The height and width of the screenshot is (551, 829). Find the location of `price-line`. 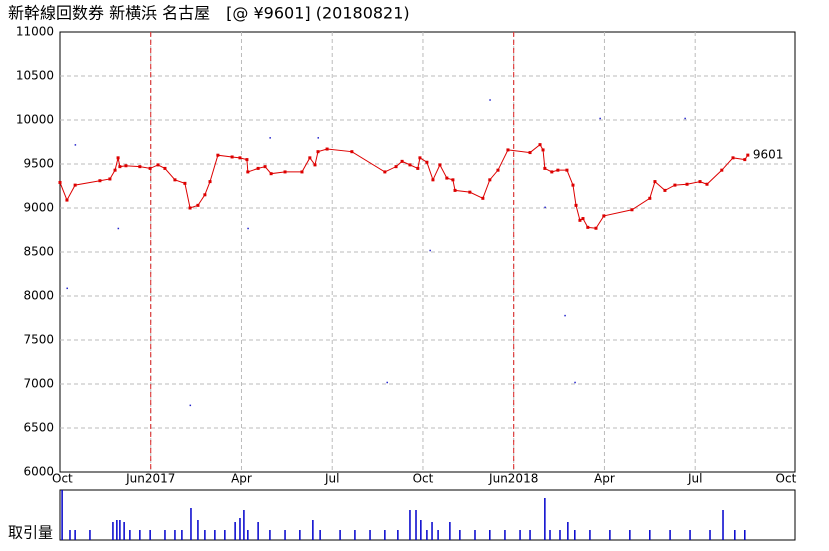

price-line is located at coordinates (404, 186).